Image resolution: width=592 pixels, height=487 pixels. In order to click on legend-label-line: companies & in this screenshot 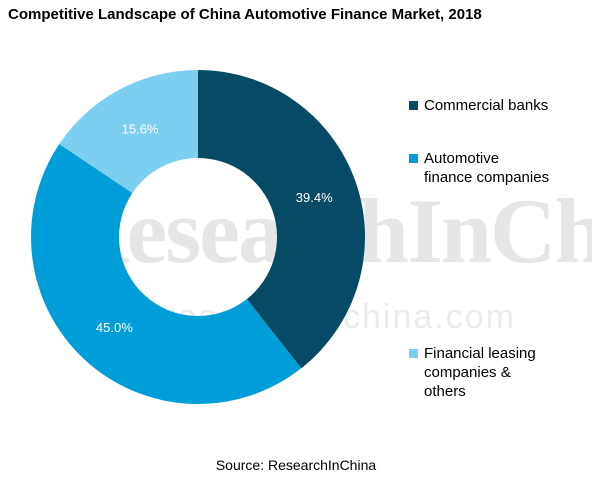, I will do `click(467, 372)`.